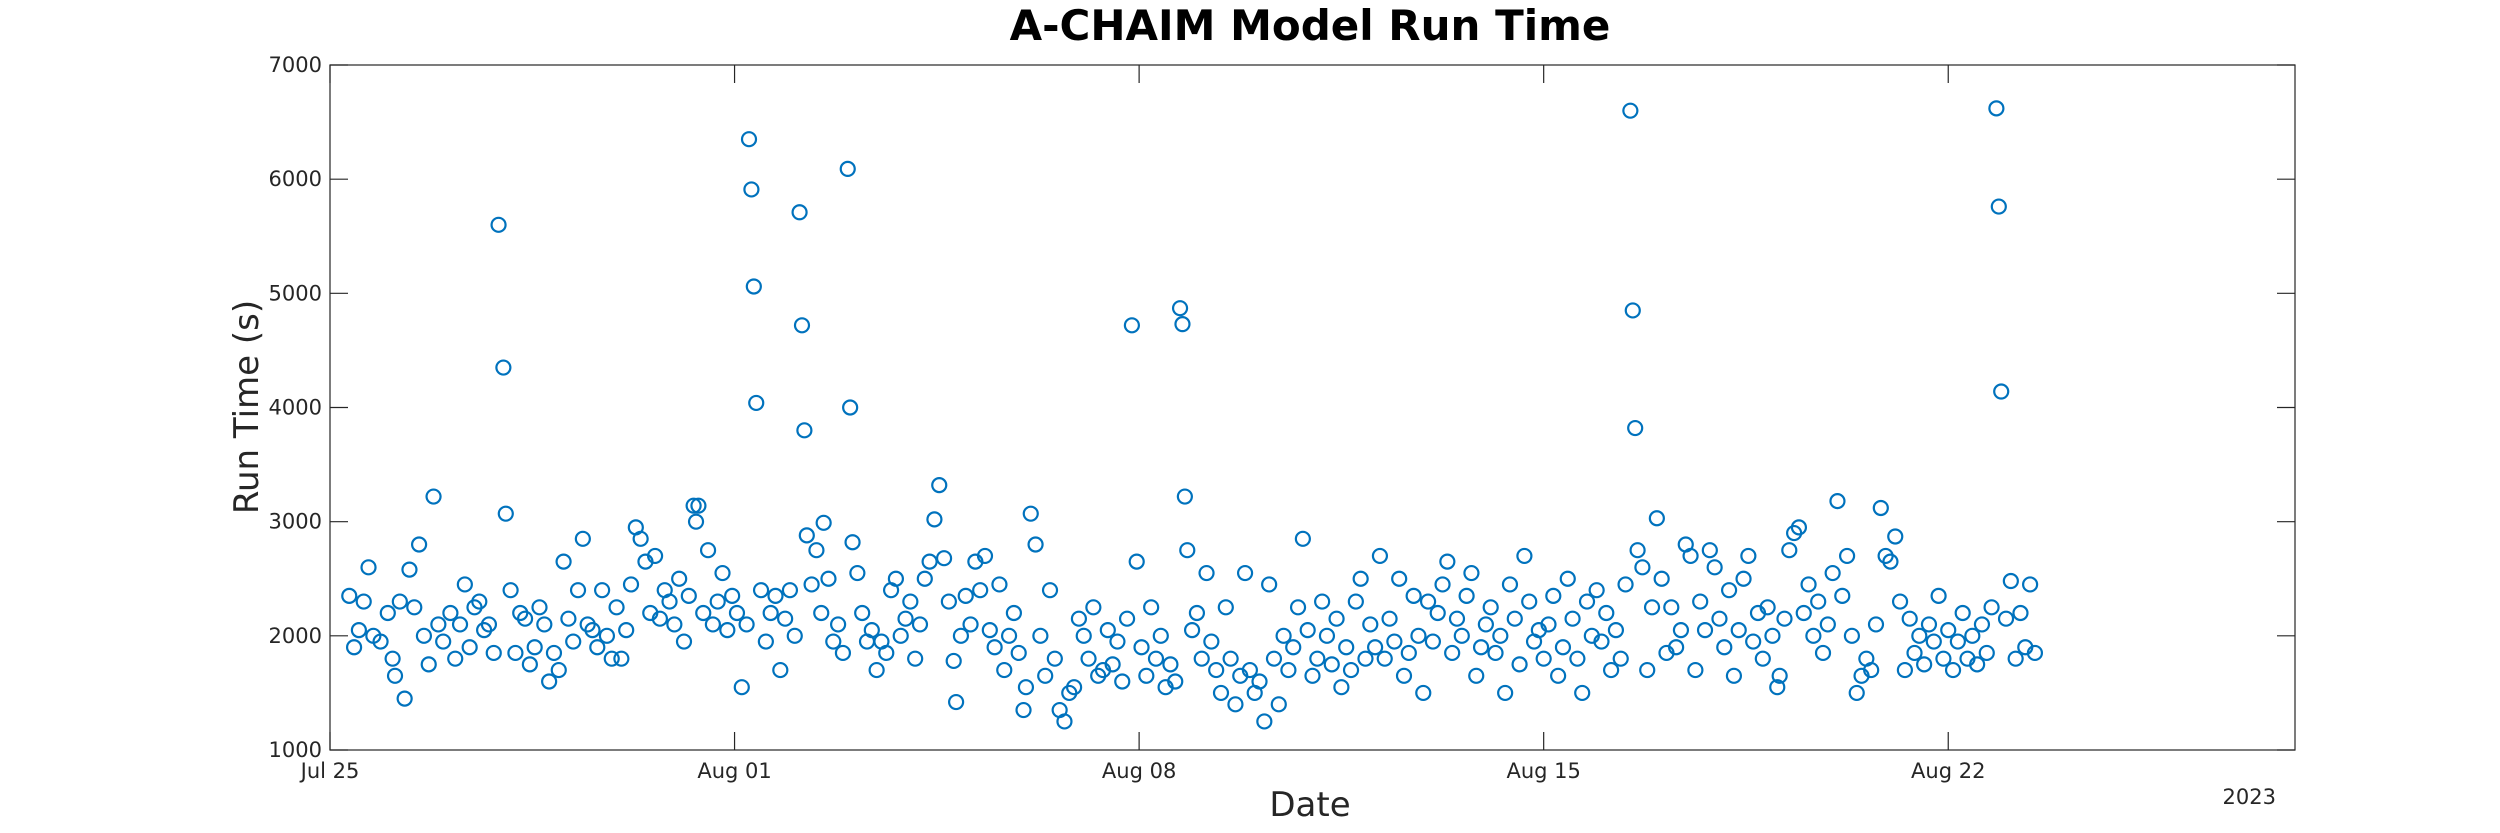  What do you see at coordinates (1310, 25) in the screenshot?
I see `chart-title: A-CHAIM Model Run Time` at bounding box center [1310, 25].